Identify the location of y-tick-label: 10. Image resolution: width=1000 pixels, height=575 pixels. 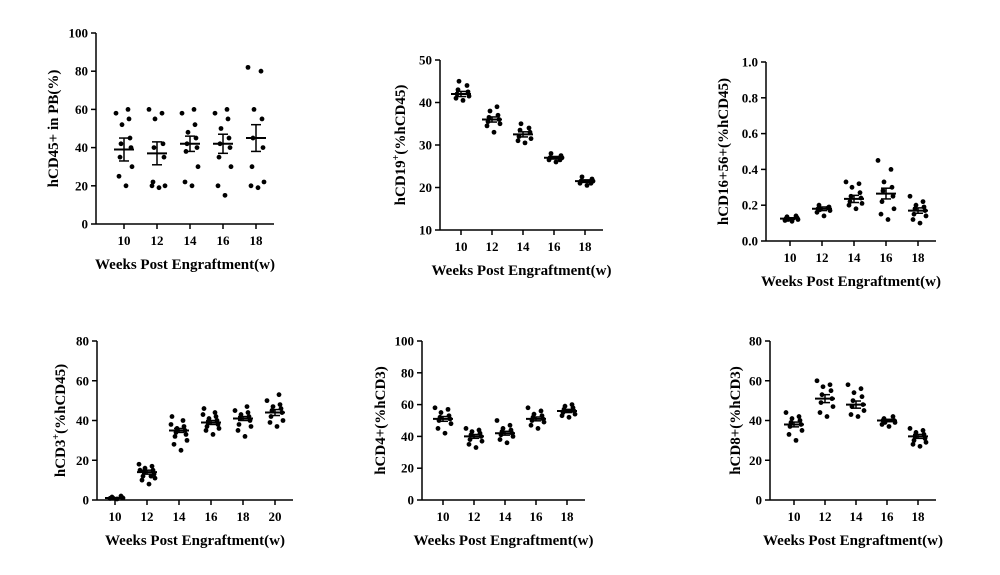
(425, 230).